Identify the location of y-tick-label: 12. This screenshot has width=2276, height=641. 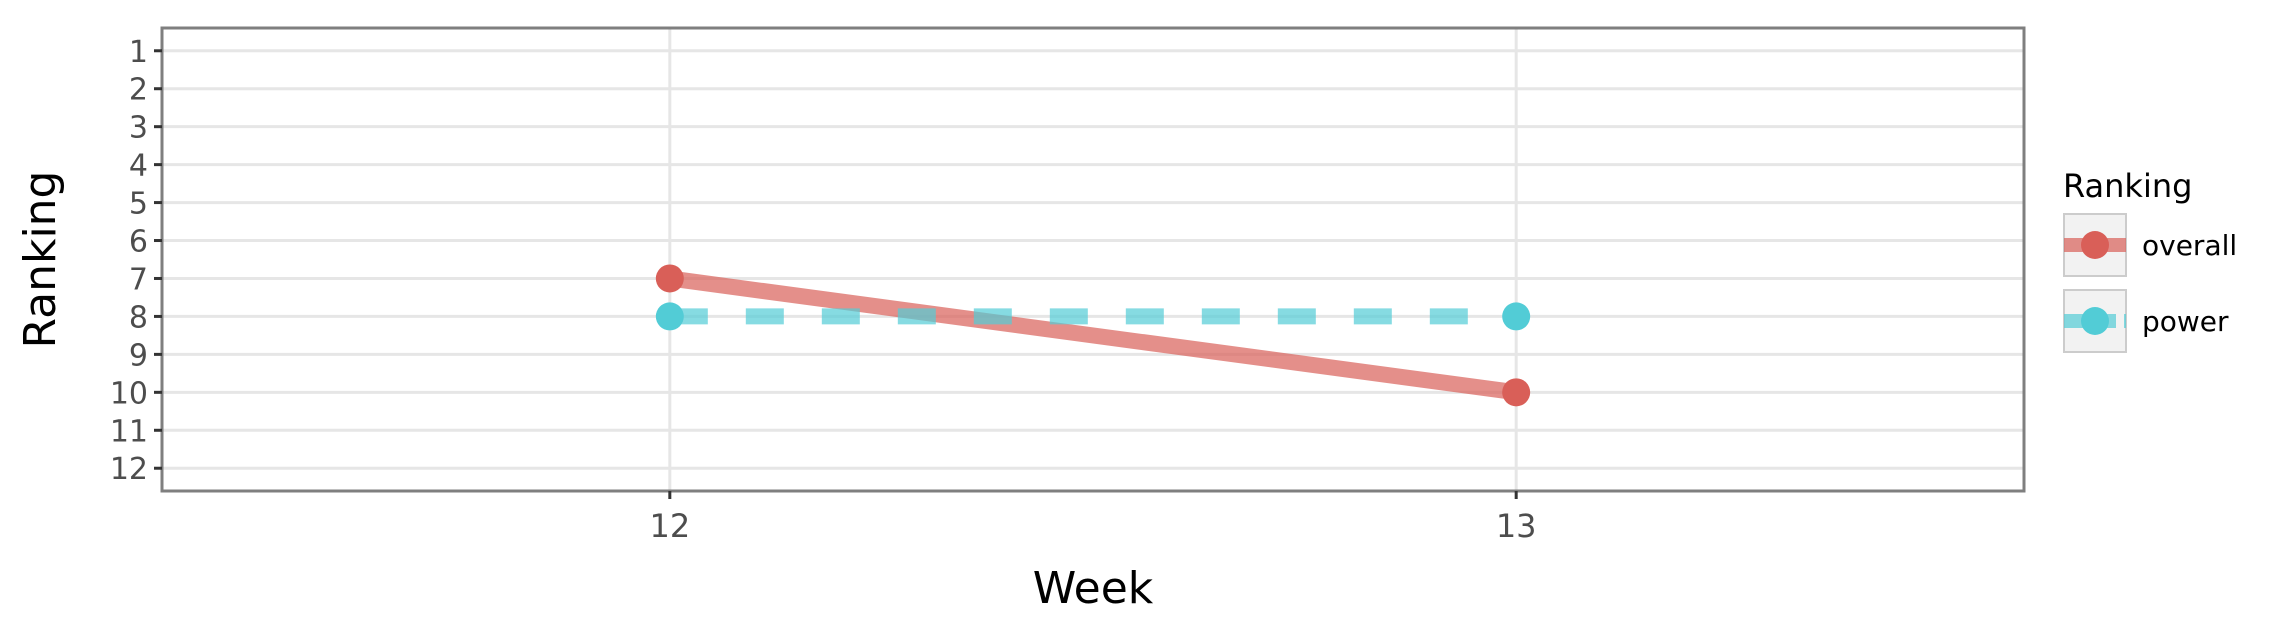
(129, 469).